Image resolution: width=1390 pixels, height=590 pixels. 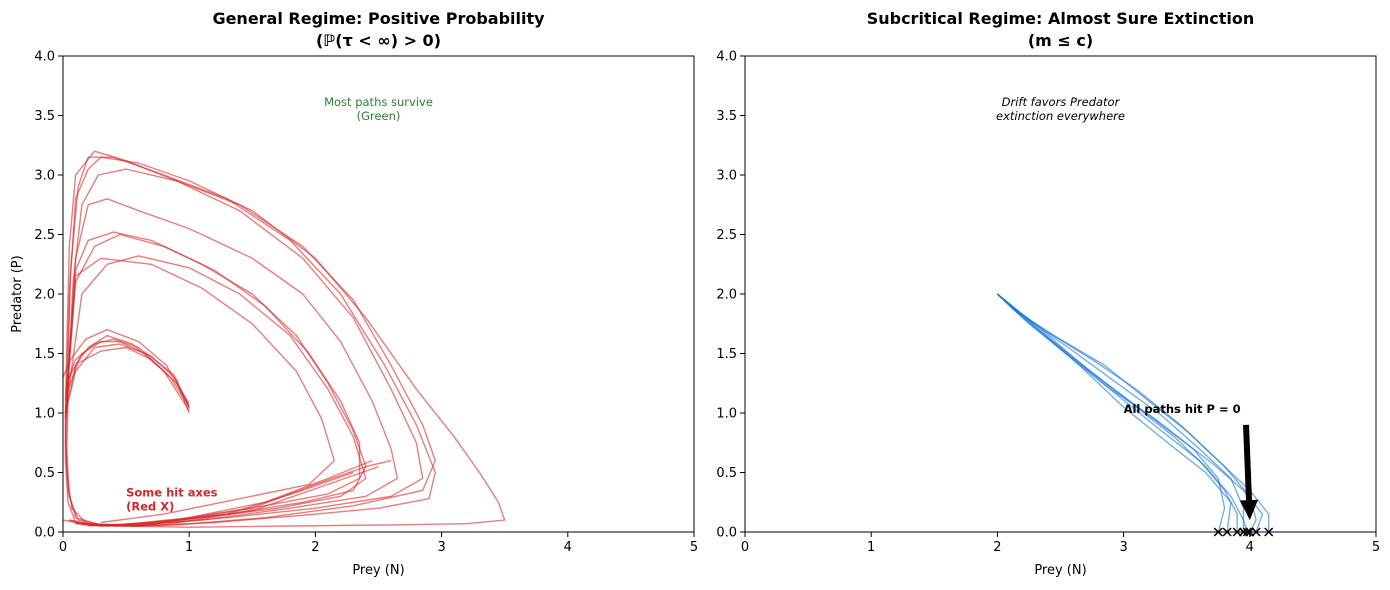 What do you see at coordinates (378, 102) in the screenshot?
I see `annotation-text: Most paths survive` at bounding box center [378, 102].